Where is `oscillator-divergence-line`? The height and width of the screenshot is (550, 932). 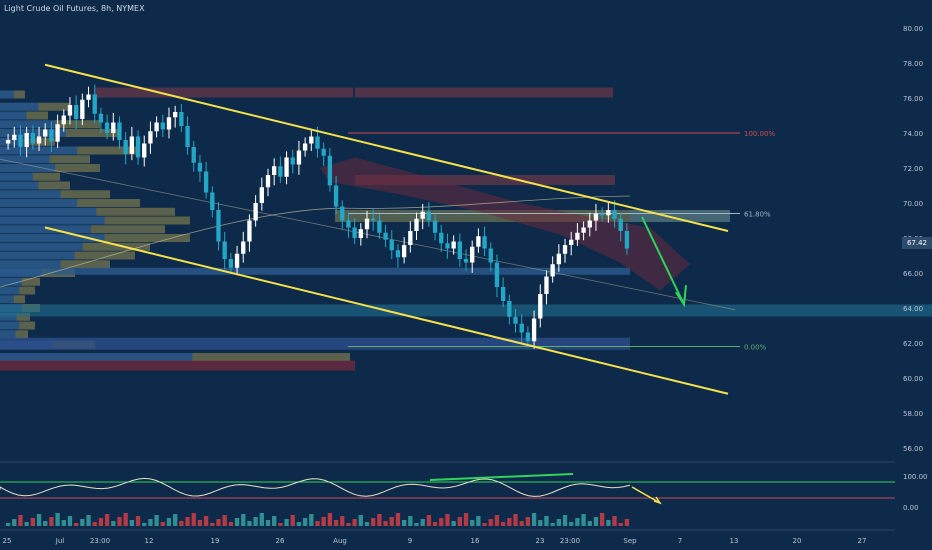
oscillator-divergence-line is located at coordinates (501, 477).